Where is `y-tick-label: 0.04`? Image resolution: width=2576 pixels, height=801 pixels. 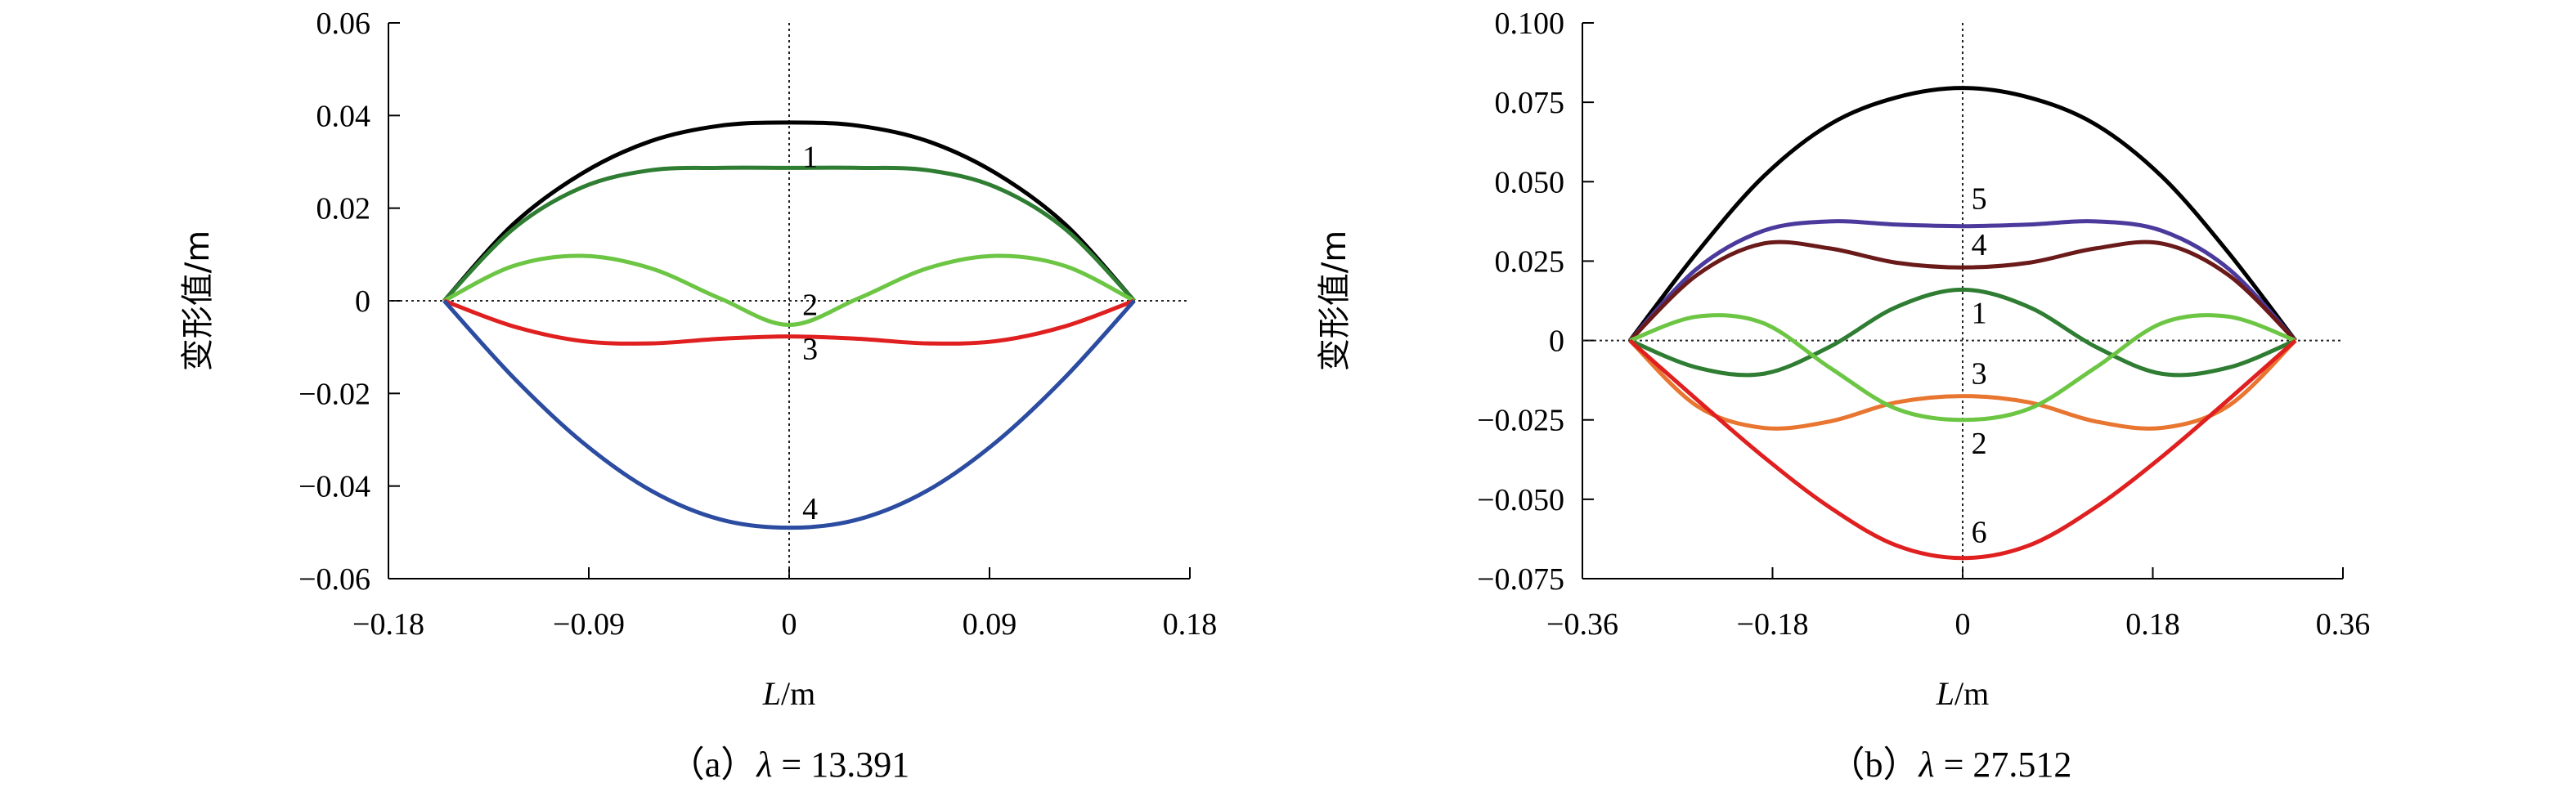
y-tick-label: 0.04 is located at coordinates (343, 116).